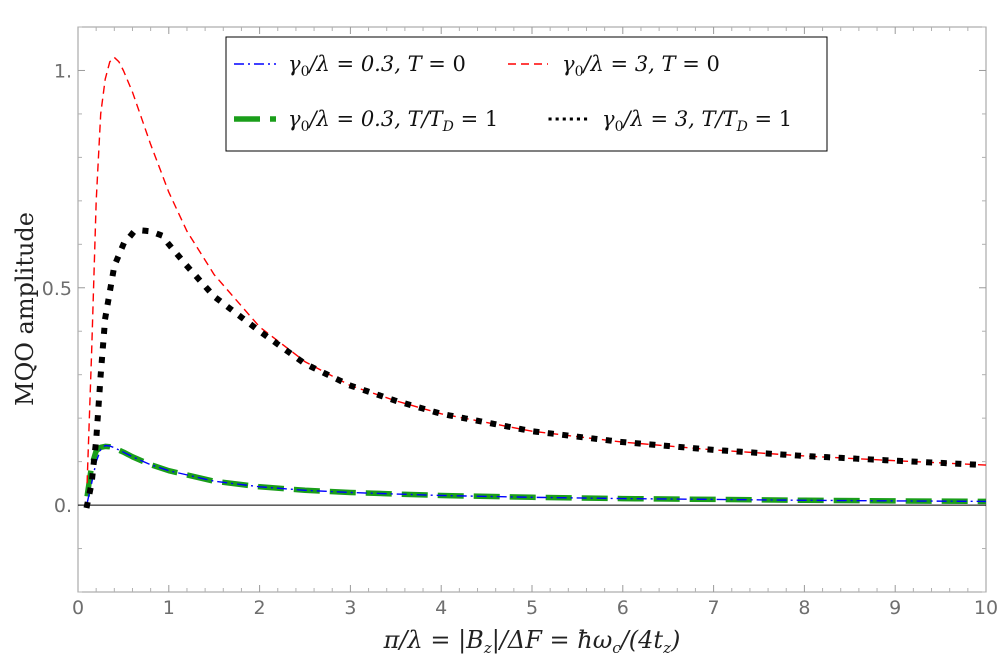 The image size is (1000, 664). I want to click on x-tick-label: 8, so click(804, 608).